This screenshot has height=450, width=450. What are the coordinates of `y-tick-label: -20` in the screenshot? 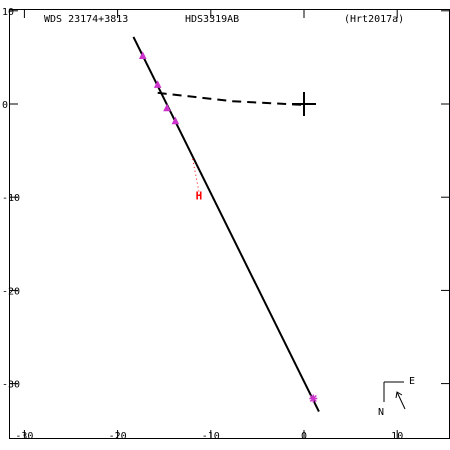 It's located at (11, 291).